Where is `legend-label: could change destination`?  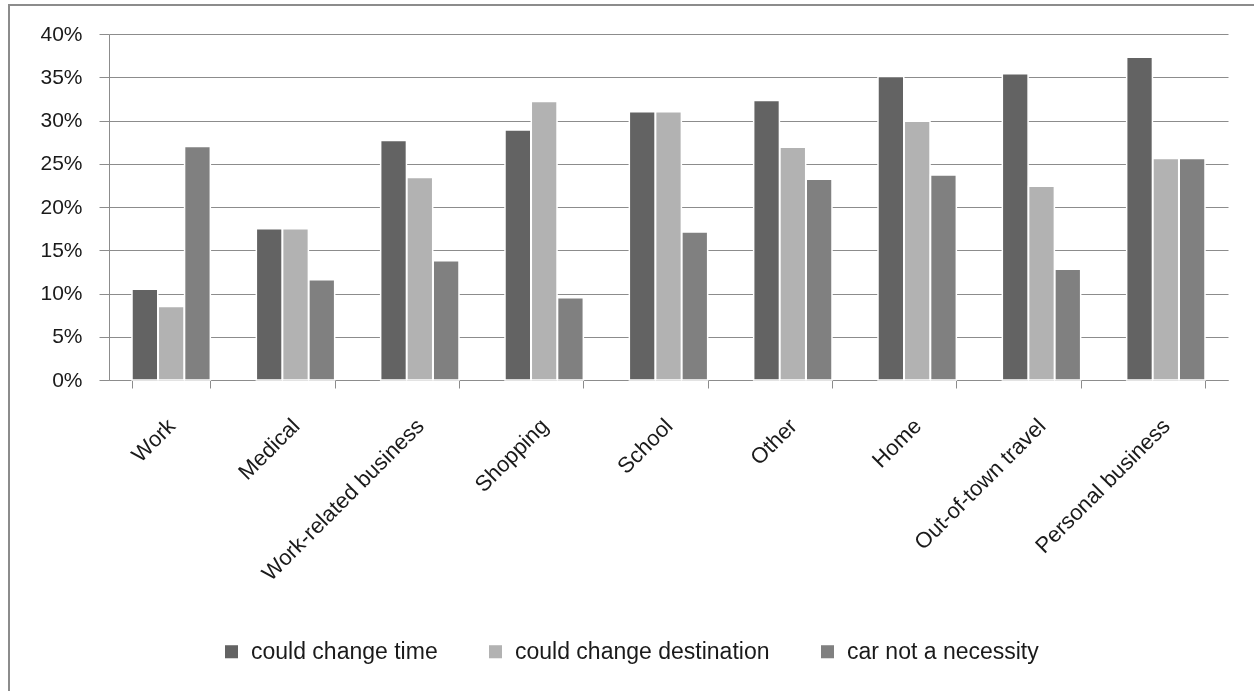
legend-label: could change destination is located at coordinates (642, 650).